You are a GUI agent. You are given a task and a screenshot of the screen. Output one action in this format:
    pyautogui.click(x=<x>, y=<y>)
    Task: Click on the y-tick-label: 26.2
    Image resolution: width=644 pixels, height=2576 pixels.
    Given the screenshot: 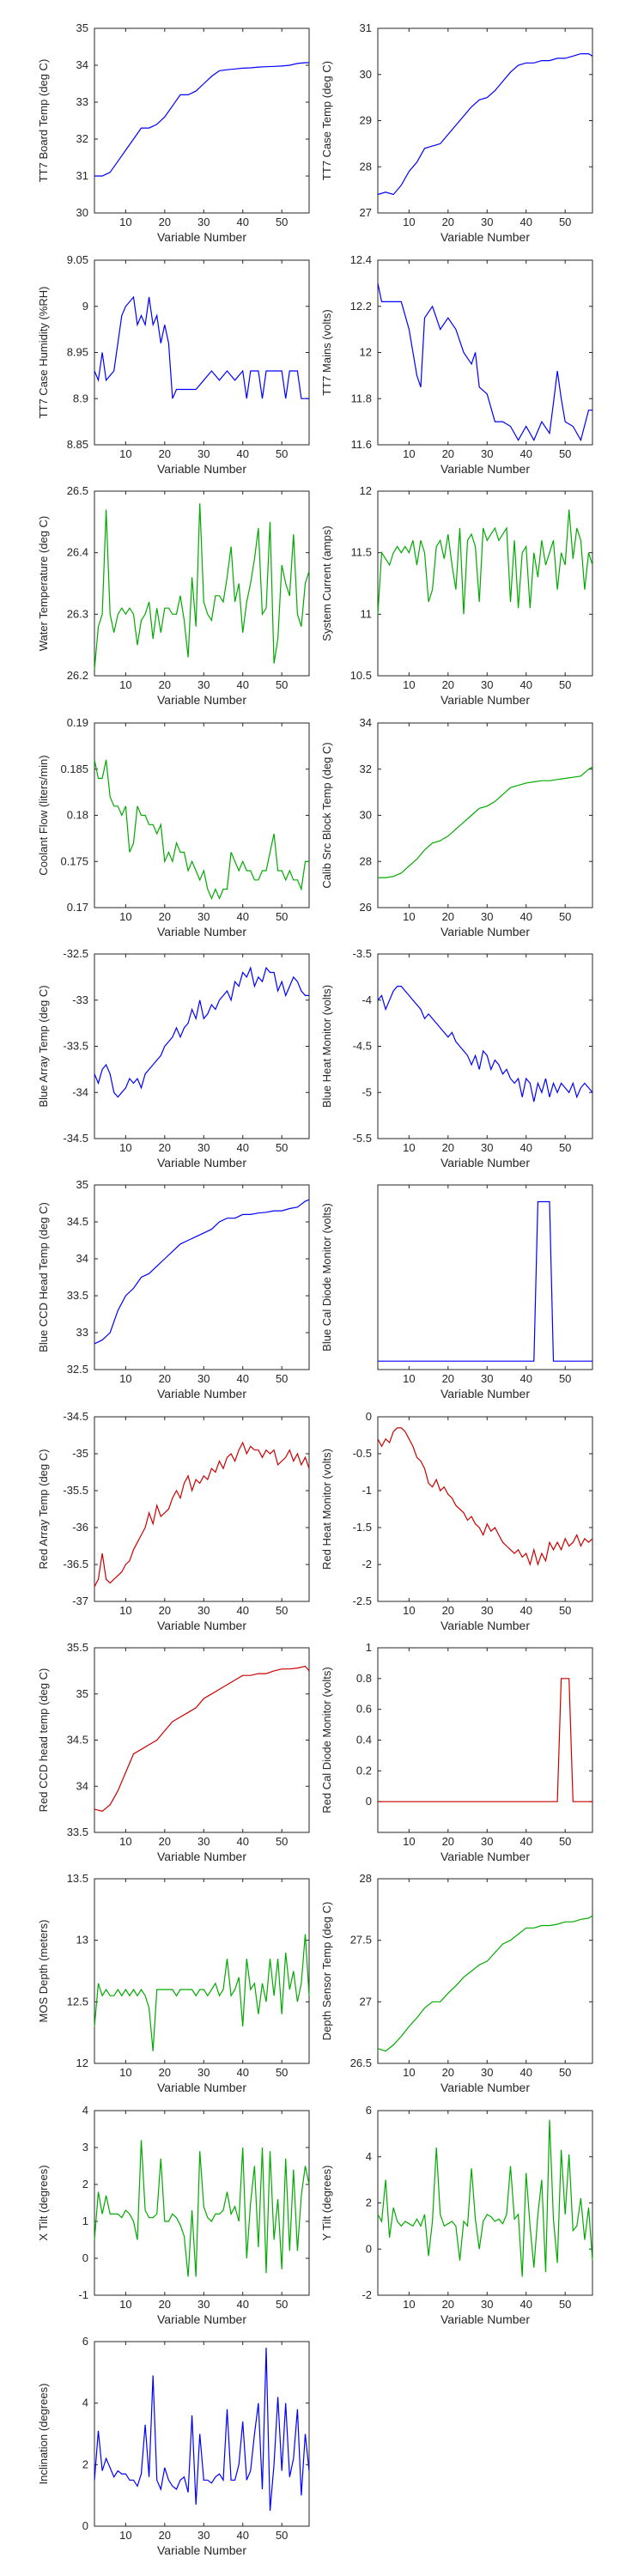 What is the action you would take?
    pyautogui.click(x=77, y=675)
    